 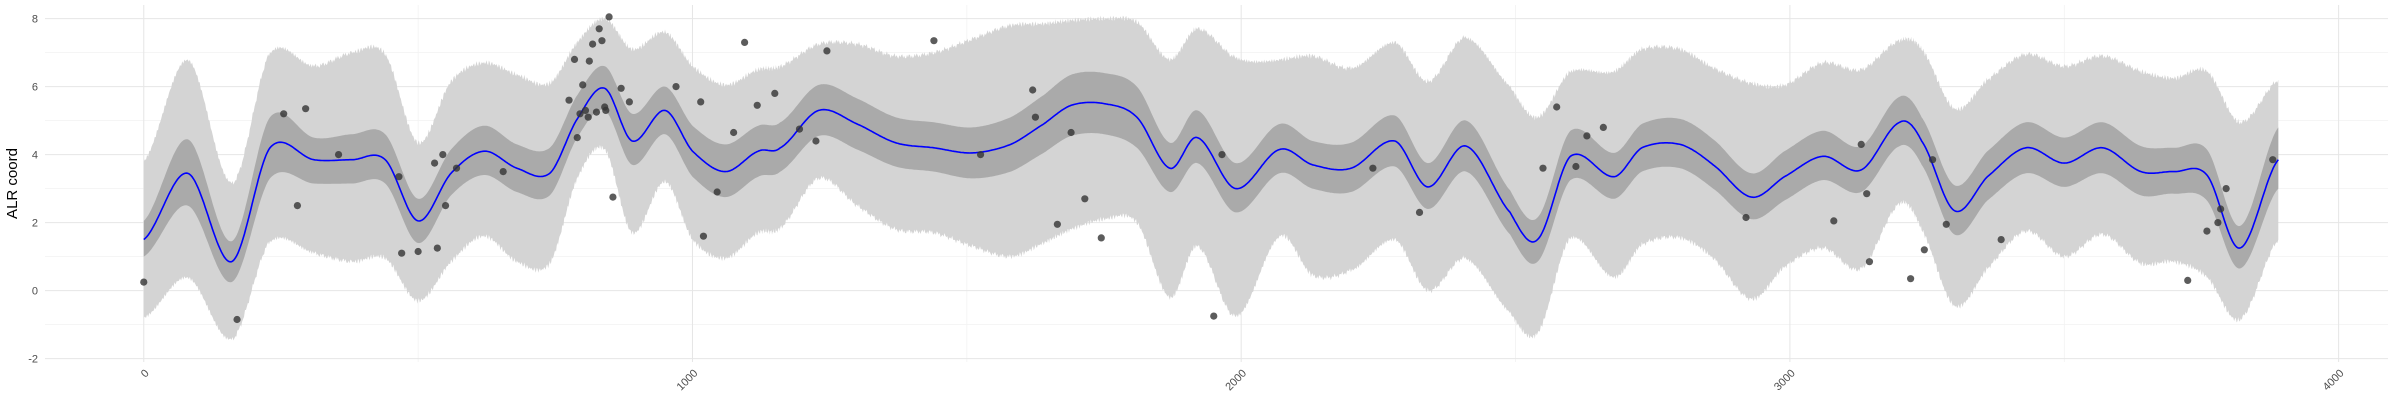 What do you see at coordinates (35, 156) in the screenshot?
I see `y-tick-label: 4` at bounding box center [35, 156].